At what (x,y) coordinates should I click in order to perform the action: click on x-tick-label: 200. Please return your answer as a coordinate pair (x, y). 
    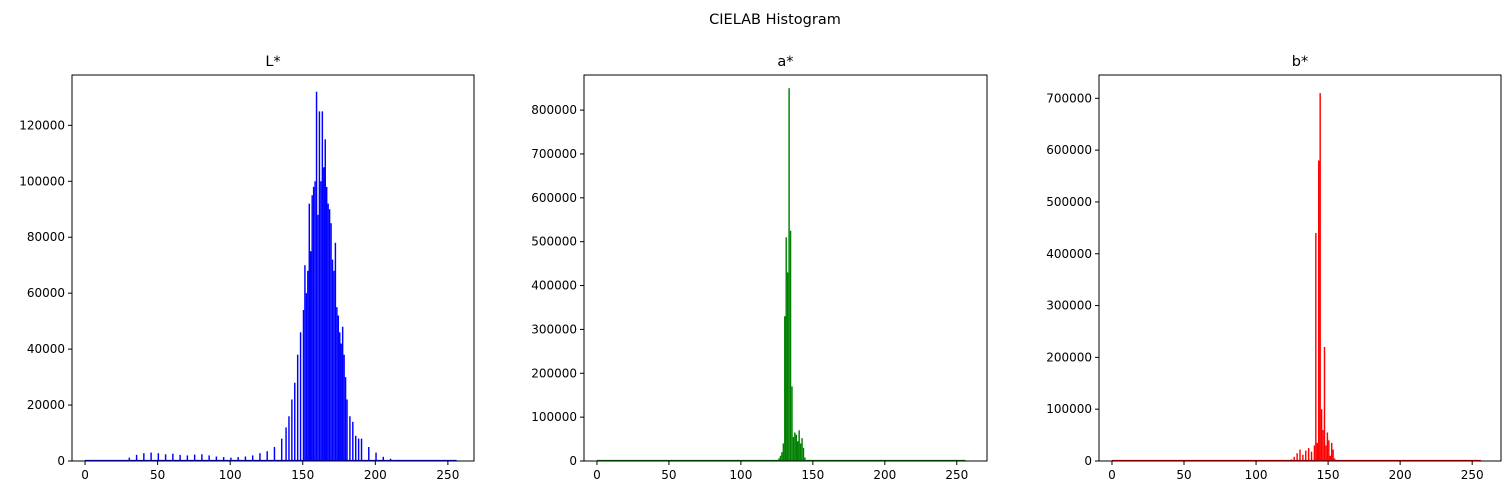
    Looking at the image, I should click on (375, 475).